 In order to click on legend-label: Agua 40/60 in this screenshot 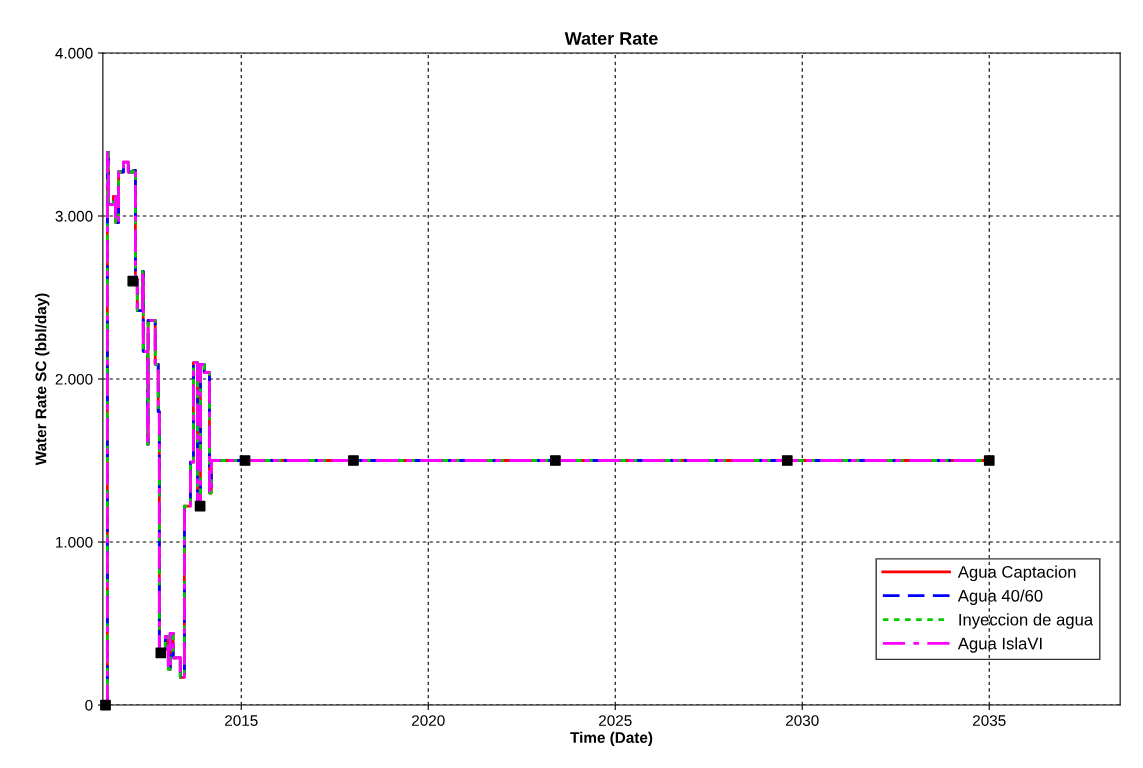, I will do `click(1000, 597)`.